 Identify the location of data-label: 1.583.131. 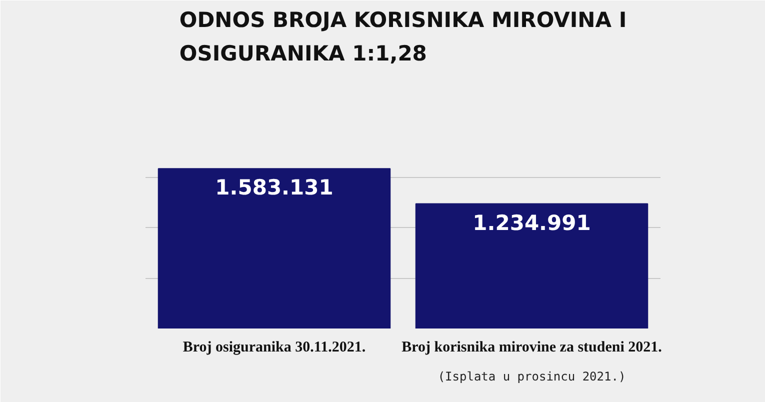
(274, 188).